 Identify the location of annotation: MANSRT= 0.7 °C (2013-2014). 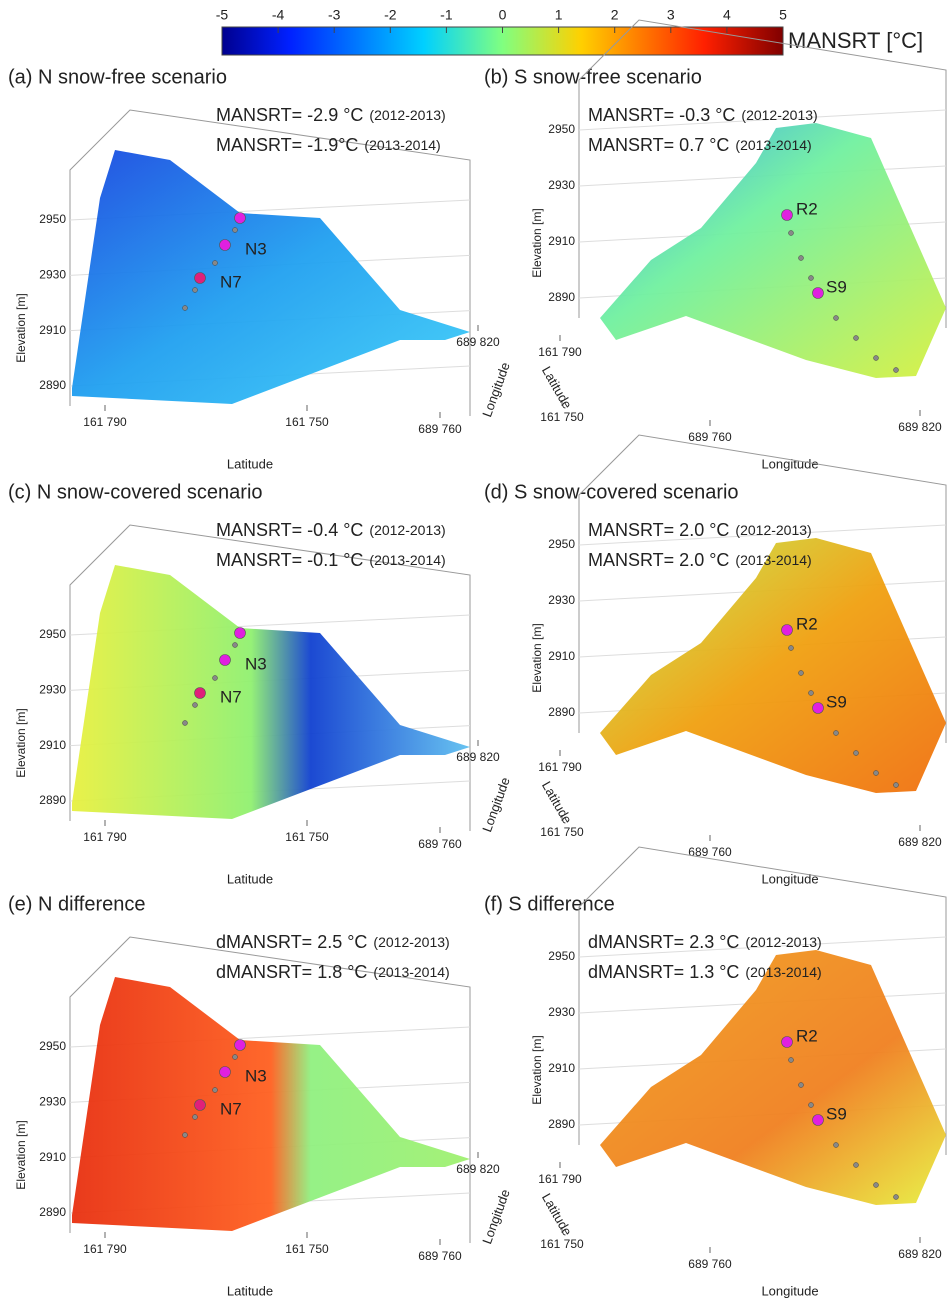
(700, 145).